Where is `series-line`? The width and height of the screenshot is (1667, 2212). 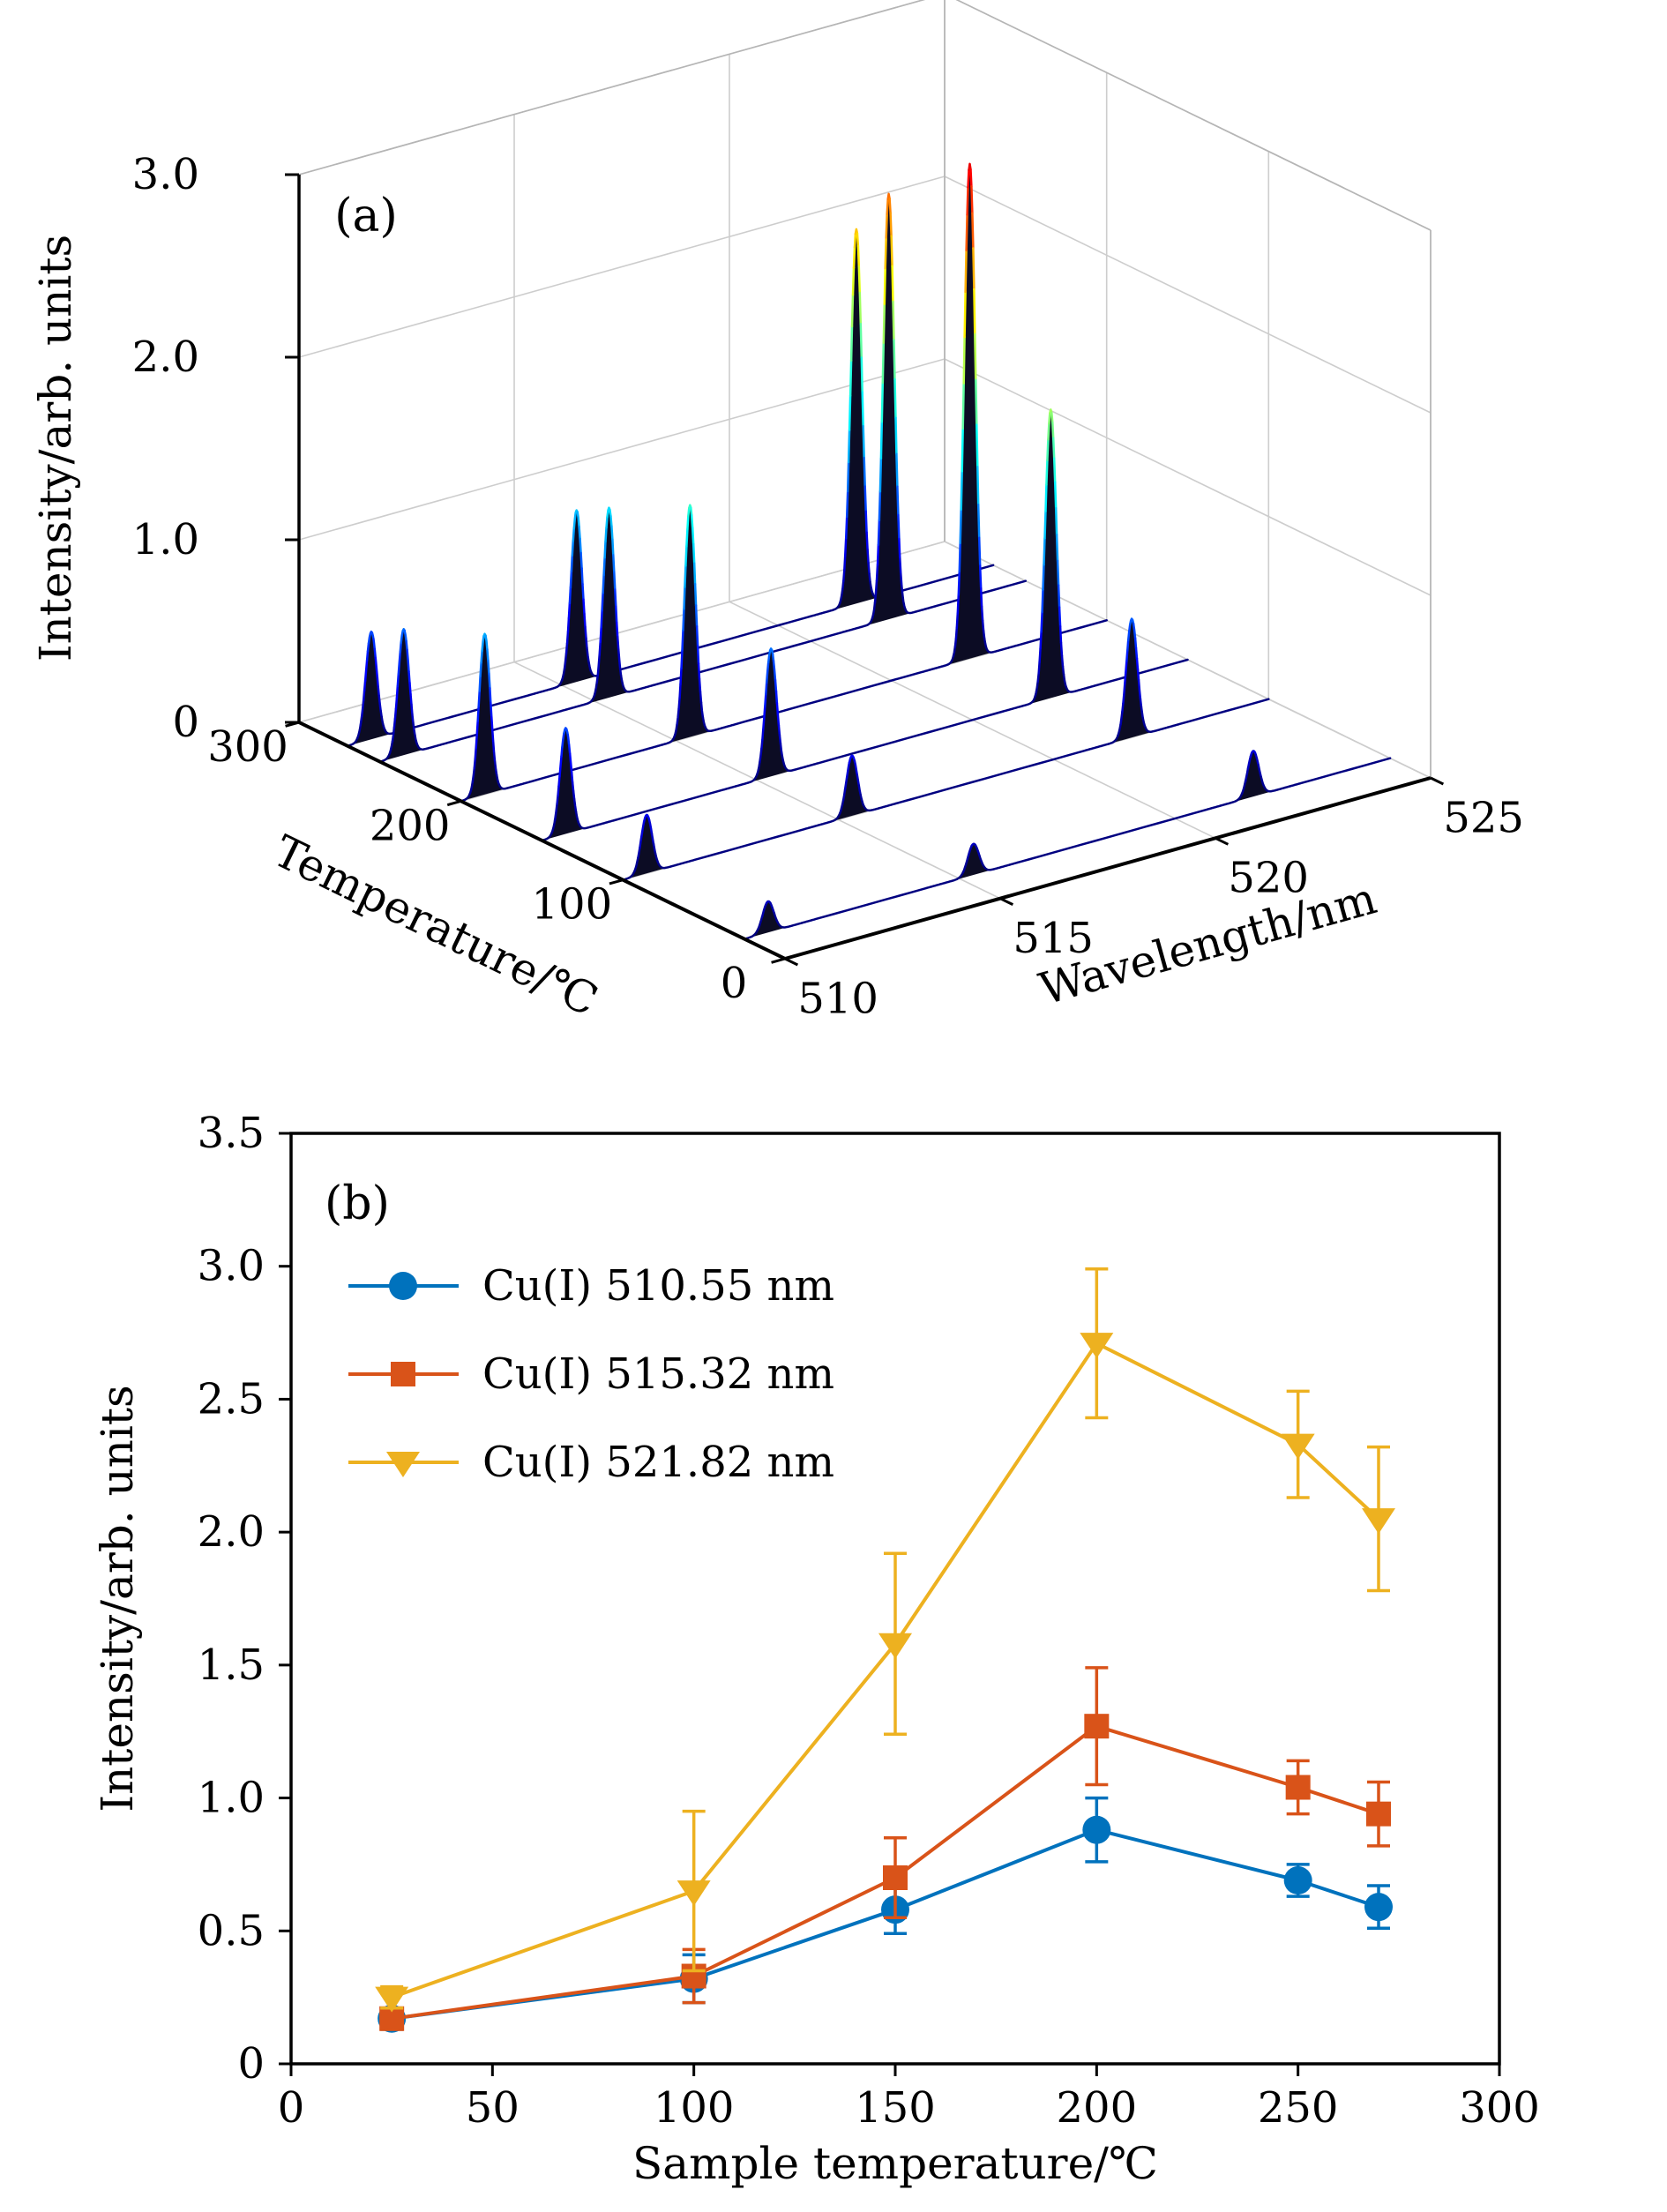 series-line is located at coordinates (885, 1872).